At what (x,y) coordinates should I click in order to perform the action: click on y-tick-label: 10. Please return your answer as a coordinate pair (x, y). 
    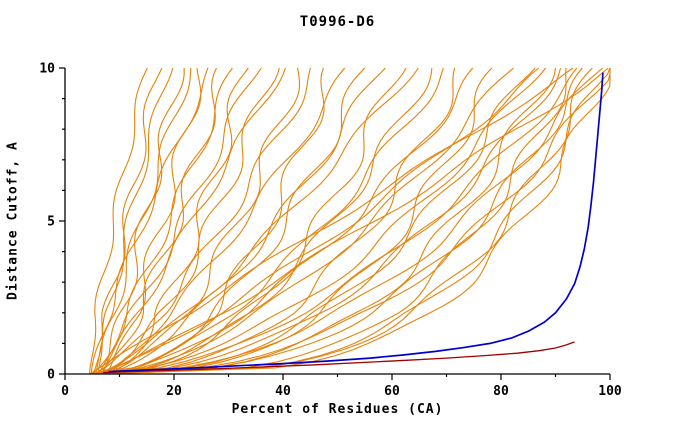
    Looking at the image, I should click on (47, 69).